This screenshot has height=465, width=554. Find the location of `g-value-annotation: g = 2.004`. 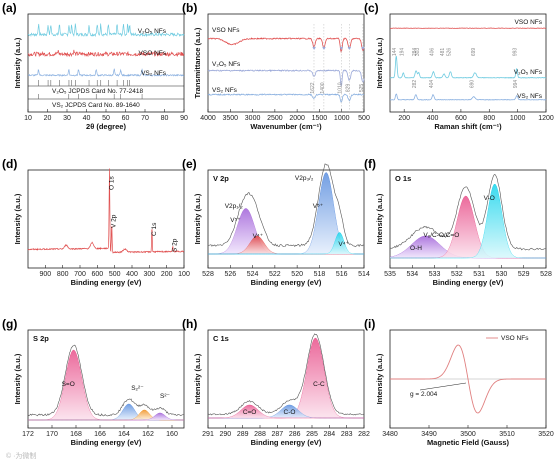

g-value-annotation: g = 2.004 is located at coordinates (424, 394).